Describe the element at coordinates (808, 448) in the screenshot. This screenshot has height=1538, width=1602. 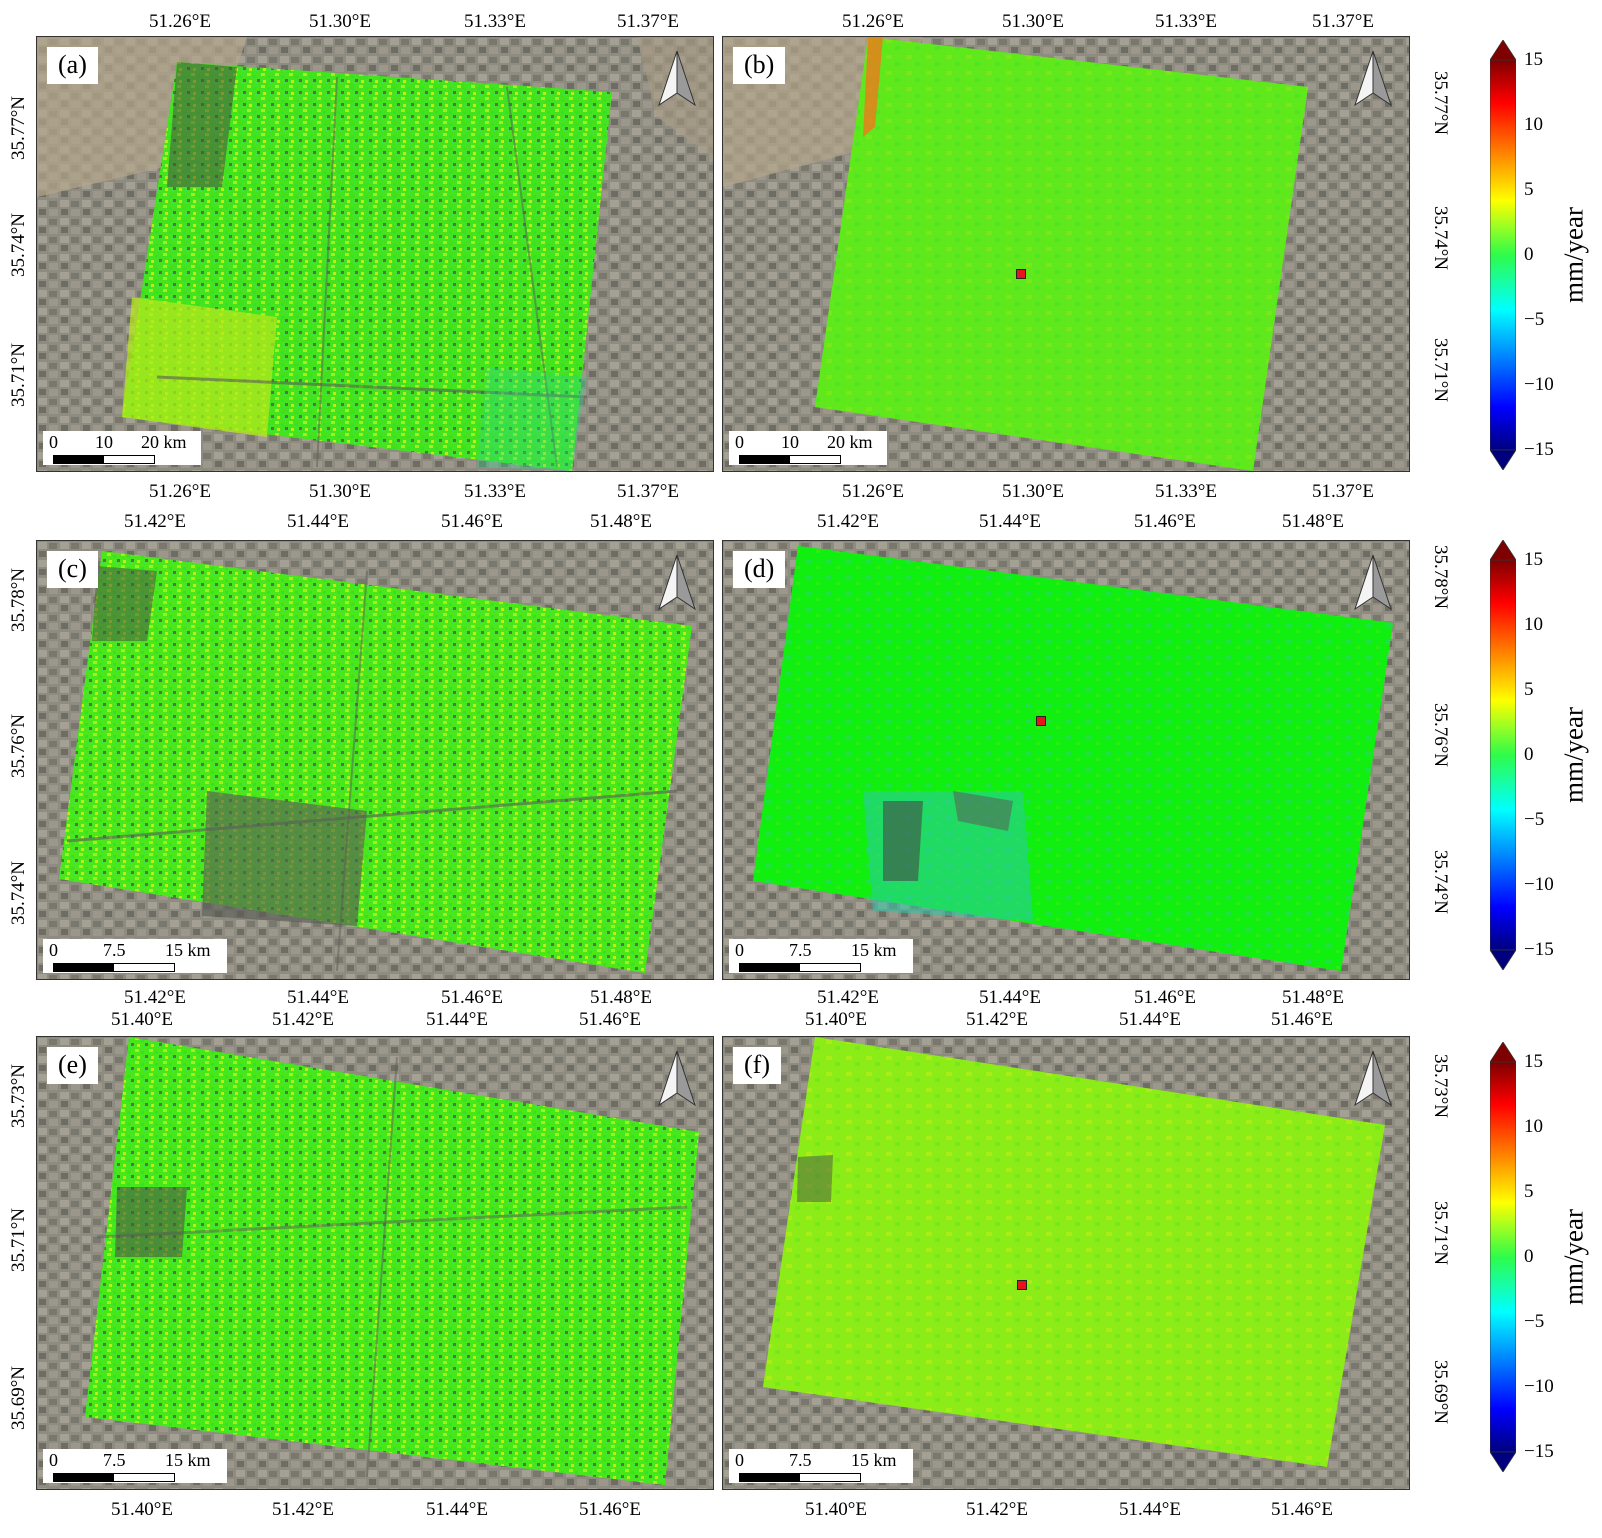
I see `scale-bar-b: 0 10 20 km` at that location.